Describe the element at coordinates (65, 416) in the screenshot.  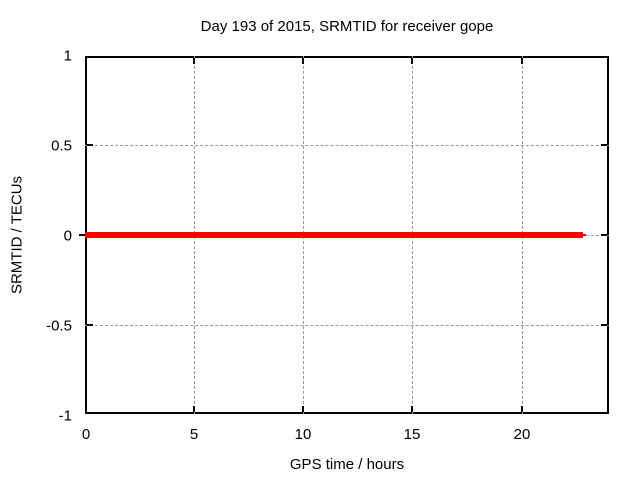
I see `y-tick-label-m1: -1` at that location.